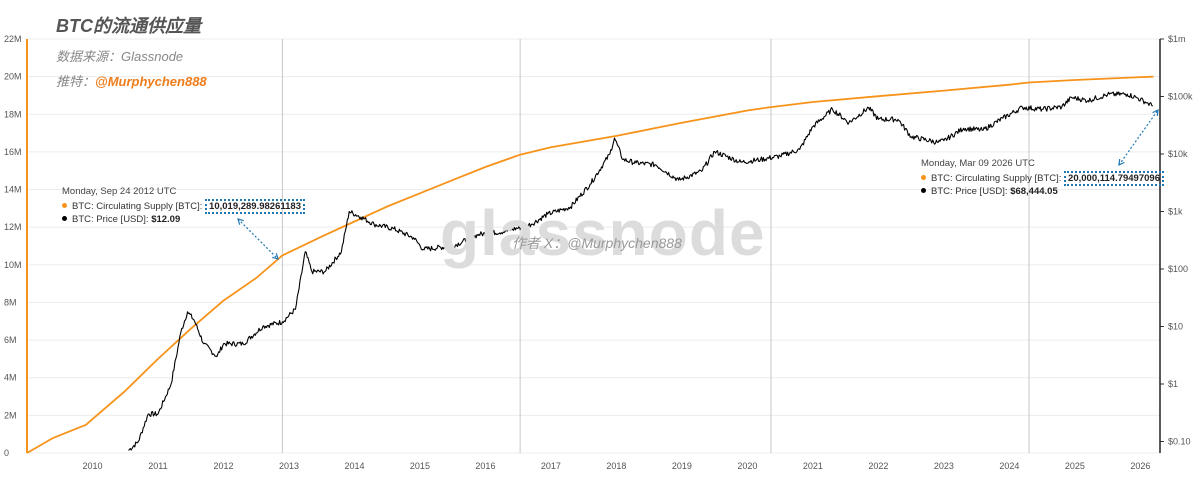 The image size is (1199, 489). Describe the element at coordinates (10, 378) in the screenshot. I see `y-left-tick-label: 4M` at that location.